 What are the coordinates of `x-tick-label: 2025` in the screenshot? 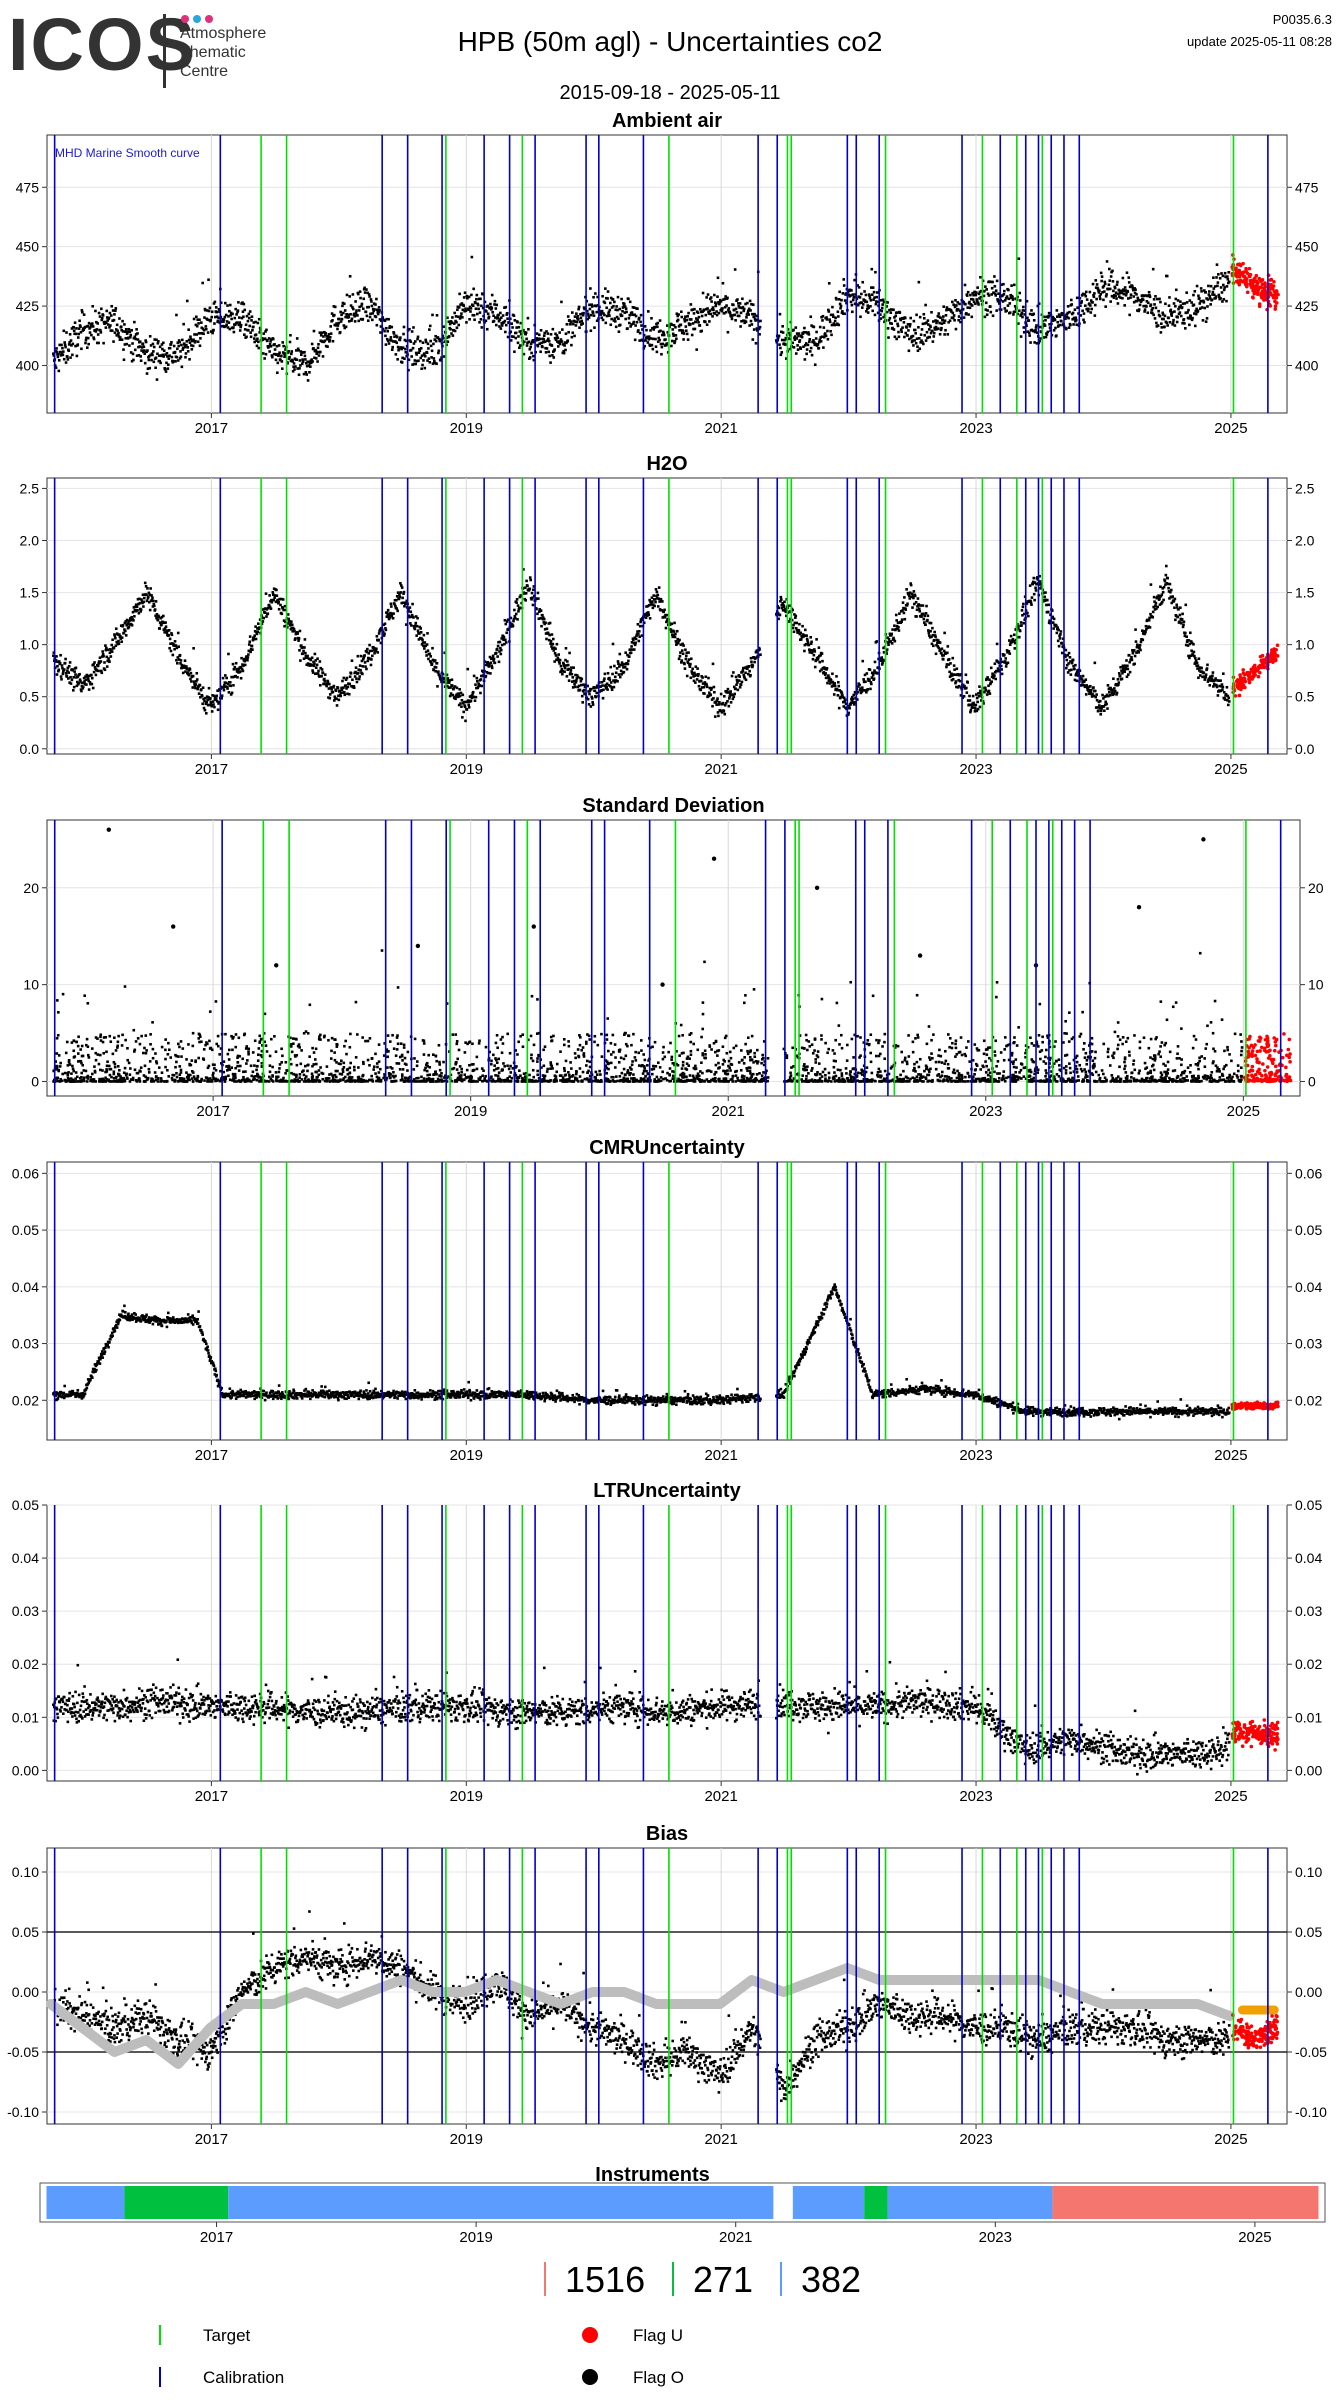 It's located at (1230, 428).